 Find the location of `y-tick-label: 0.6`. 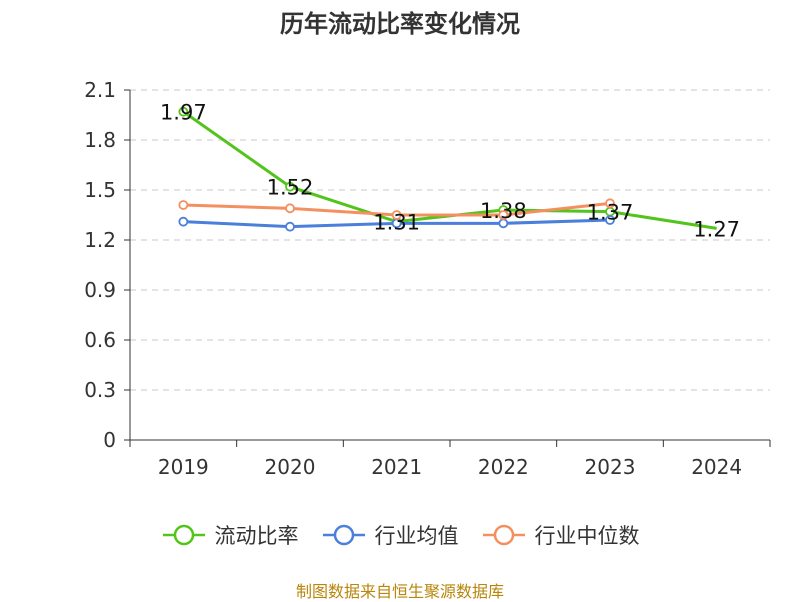

y-tick-label: 0.6 is located at coordinates (100, 340).